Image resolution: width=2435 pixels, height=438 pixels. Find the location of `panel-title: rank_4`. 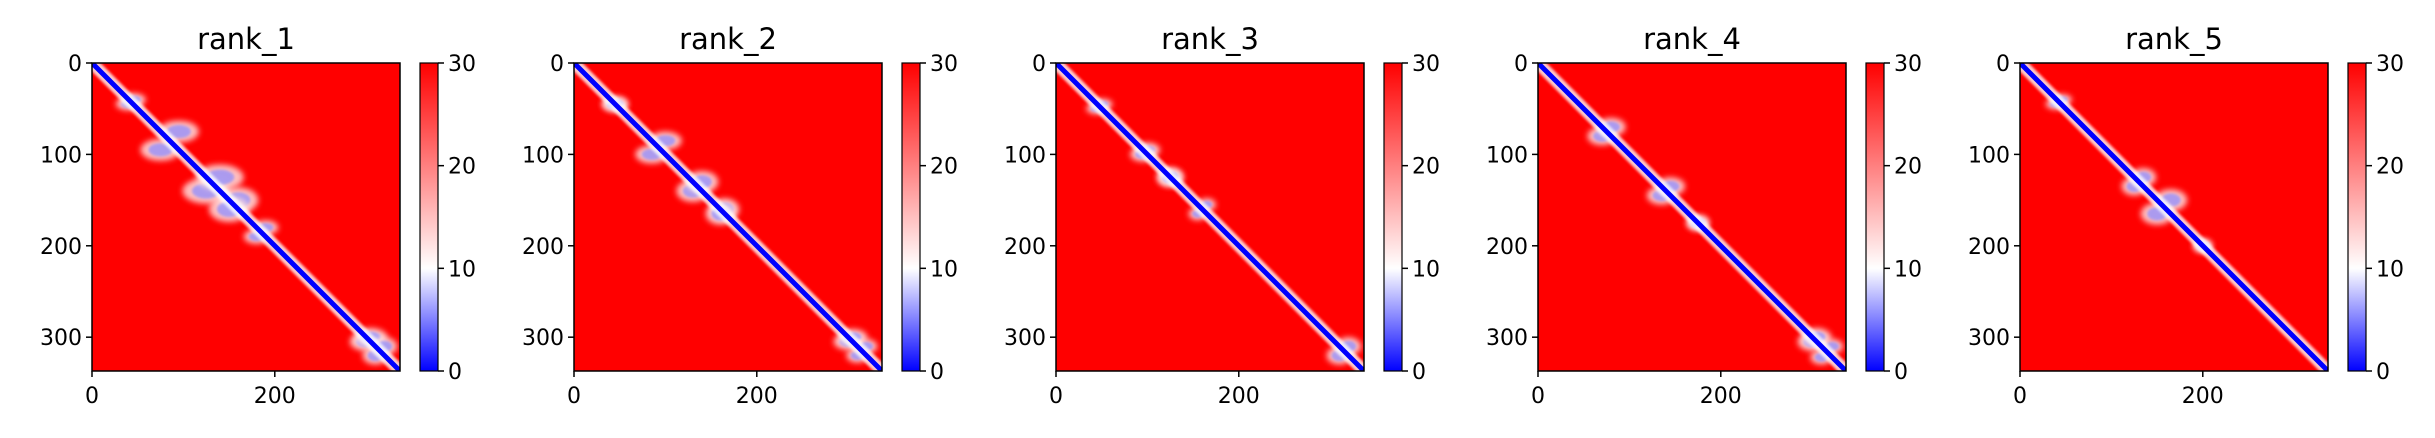

panel-title: rank_4 is located at coordinates (1692, 39).